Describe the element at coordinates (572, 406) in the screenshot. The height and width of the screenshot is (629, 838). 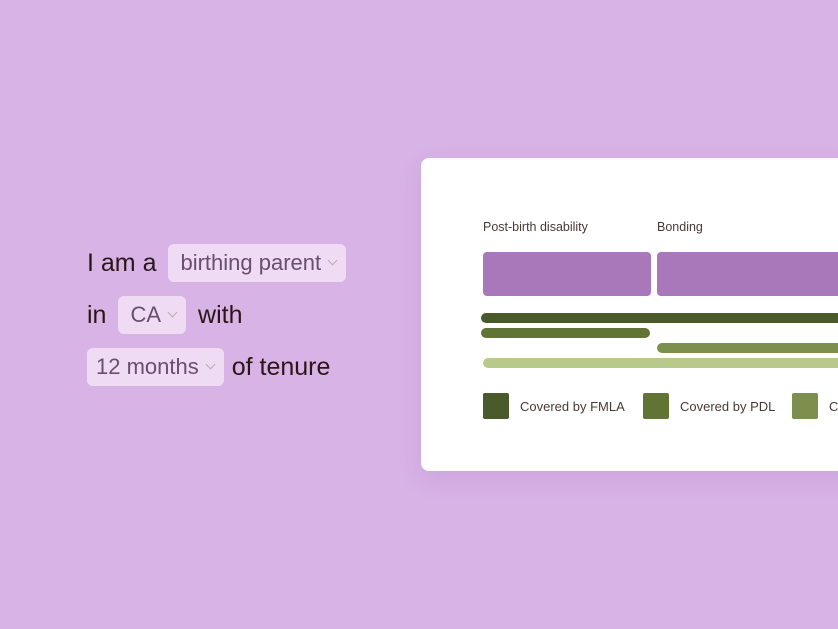
I see `legend-label: Covered by FMLA` at that location.